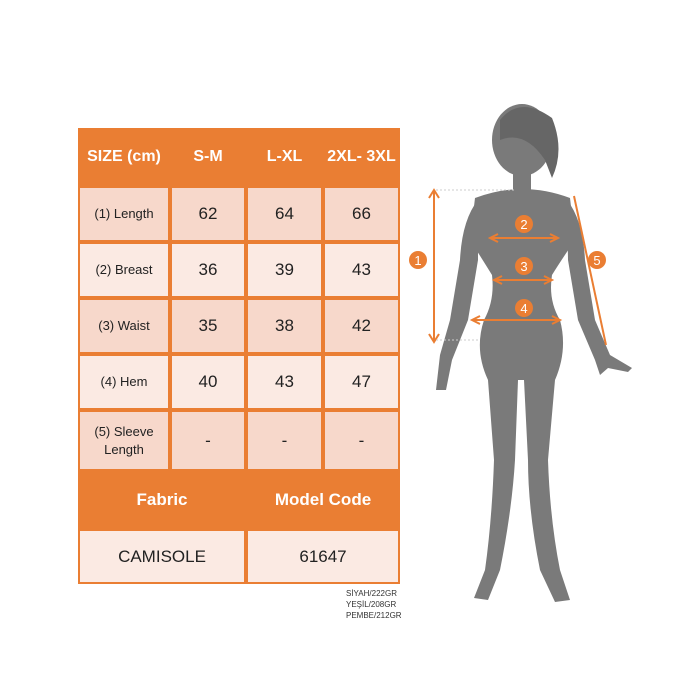 Image resolution: width=700 pixels, height=700 pixels. I want to click on row-label: (5) Sleeve Length, so click(124, 440).